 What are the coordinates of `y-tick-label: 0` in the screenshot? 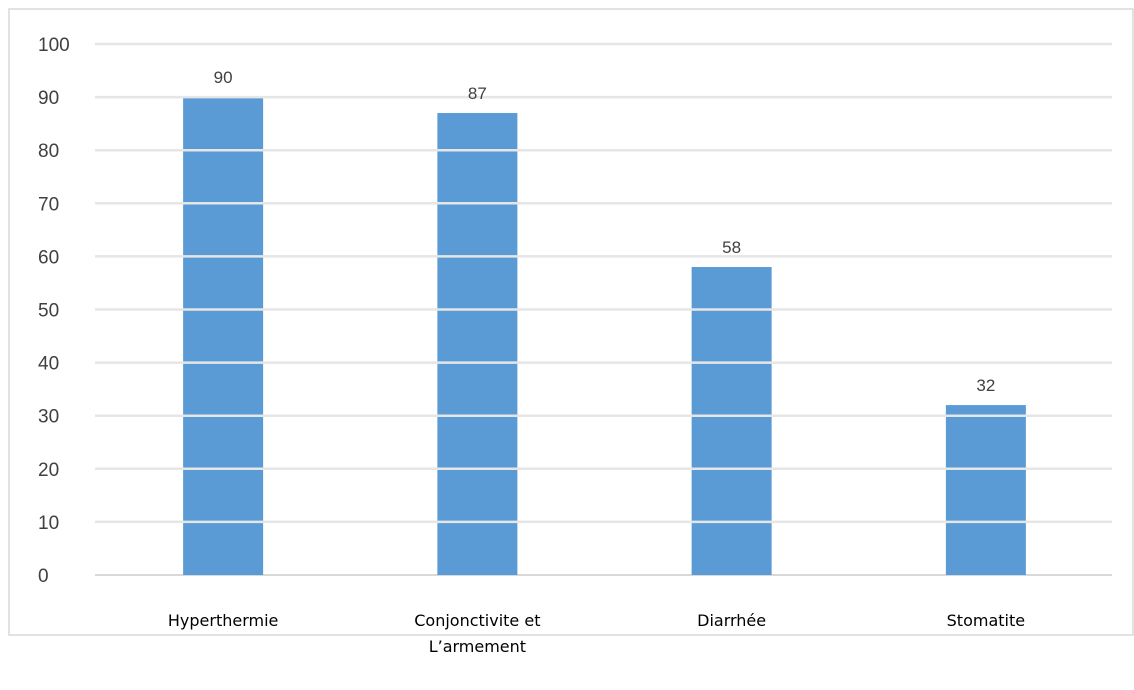 It's located at (43, 576).